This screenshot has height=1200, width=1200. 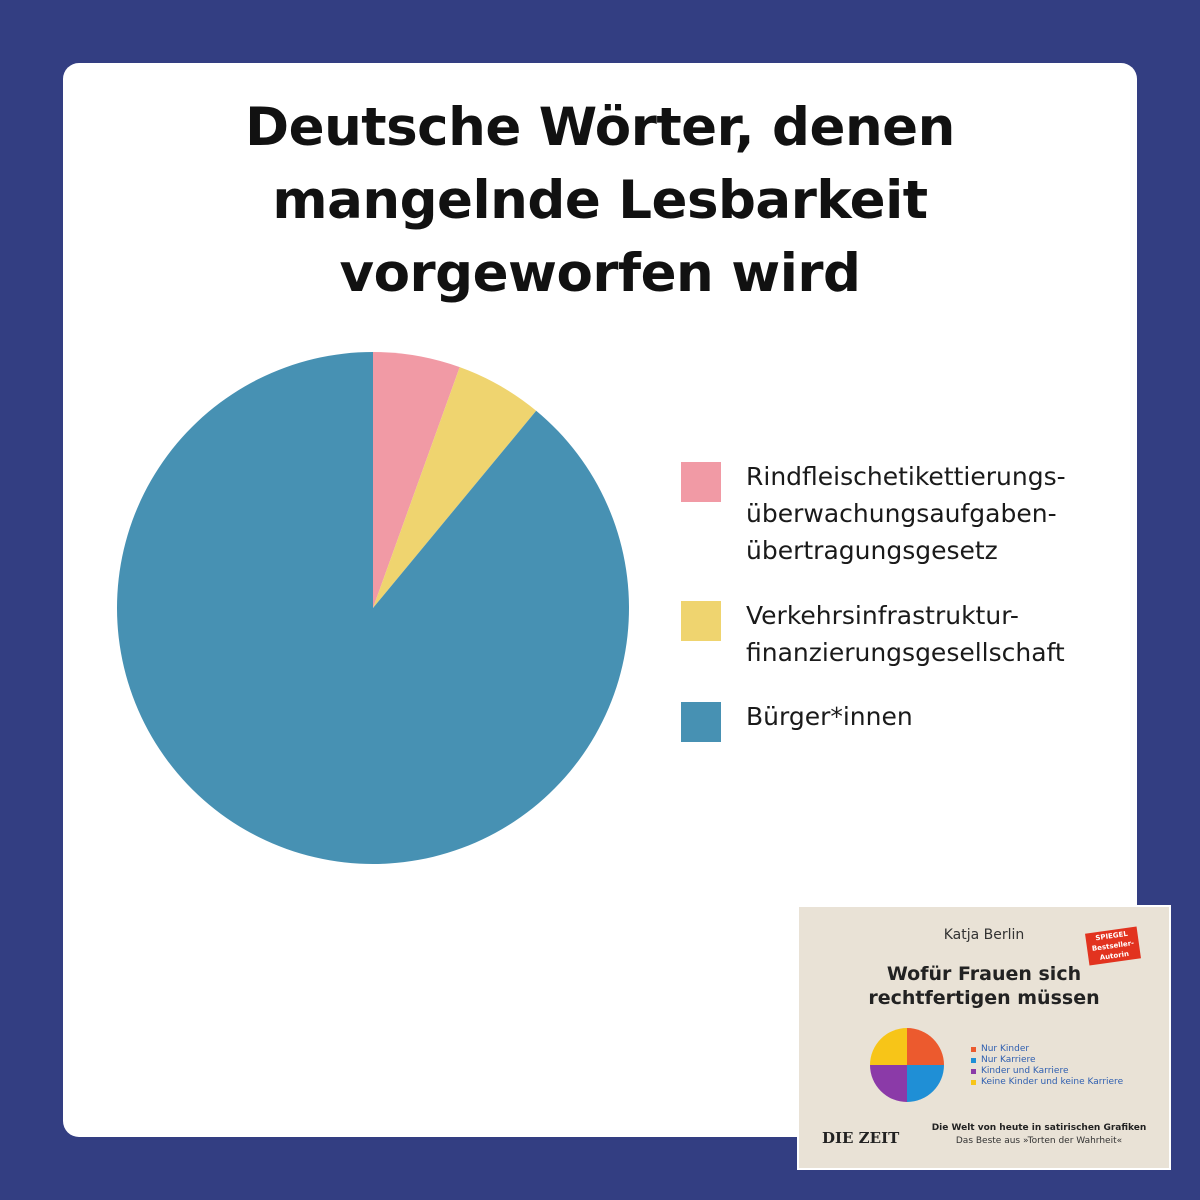 What do you see at coordinates (984, 986) in the screenshot?
I see `book-title: Wofür Frauen sich rechtfertigen müssen` at bounding box center [984, 986].